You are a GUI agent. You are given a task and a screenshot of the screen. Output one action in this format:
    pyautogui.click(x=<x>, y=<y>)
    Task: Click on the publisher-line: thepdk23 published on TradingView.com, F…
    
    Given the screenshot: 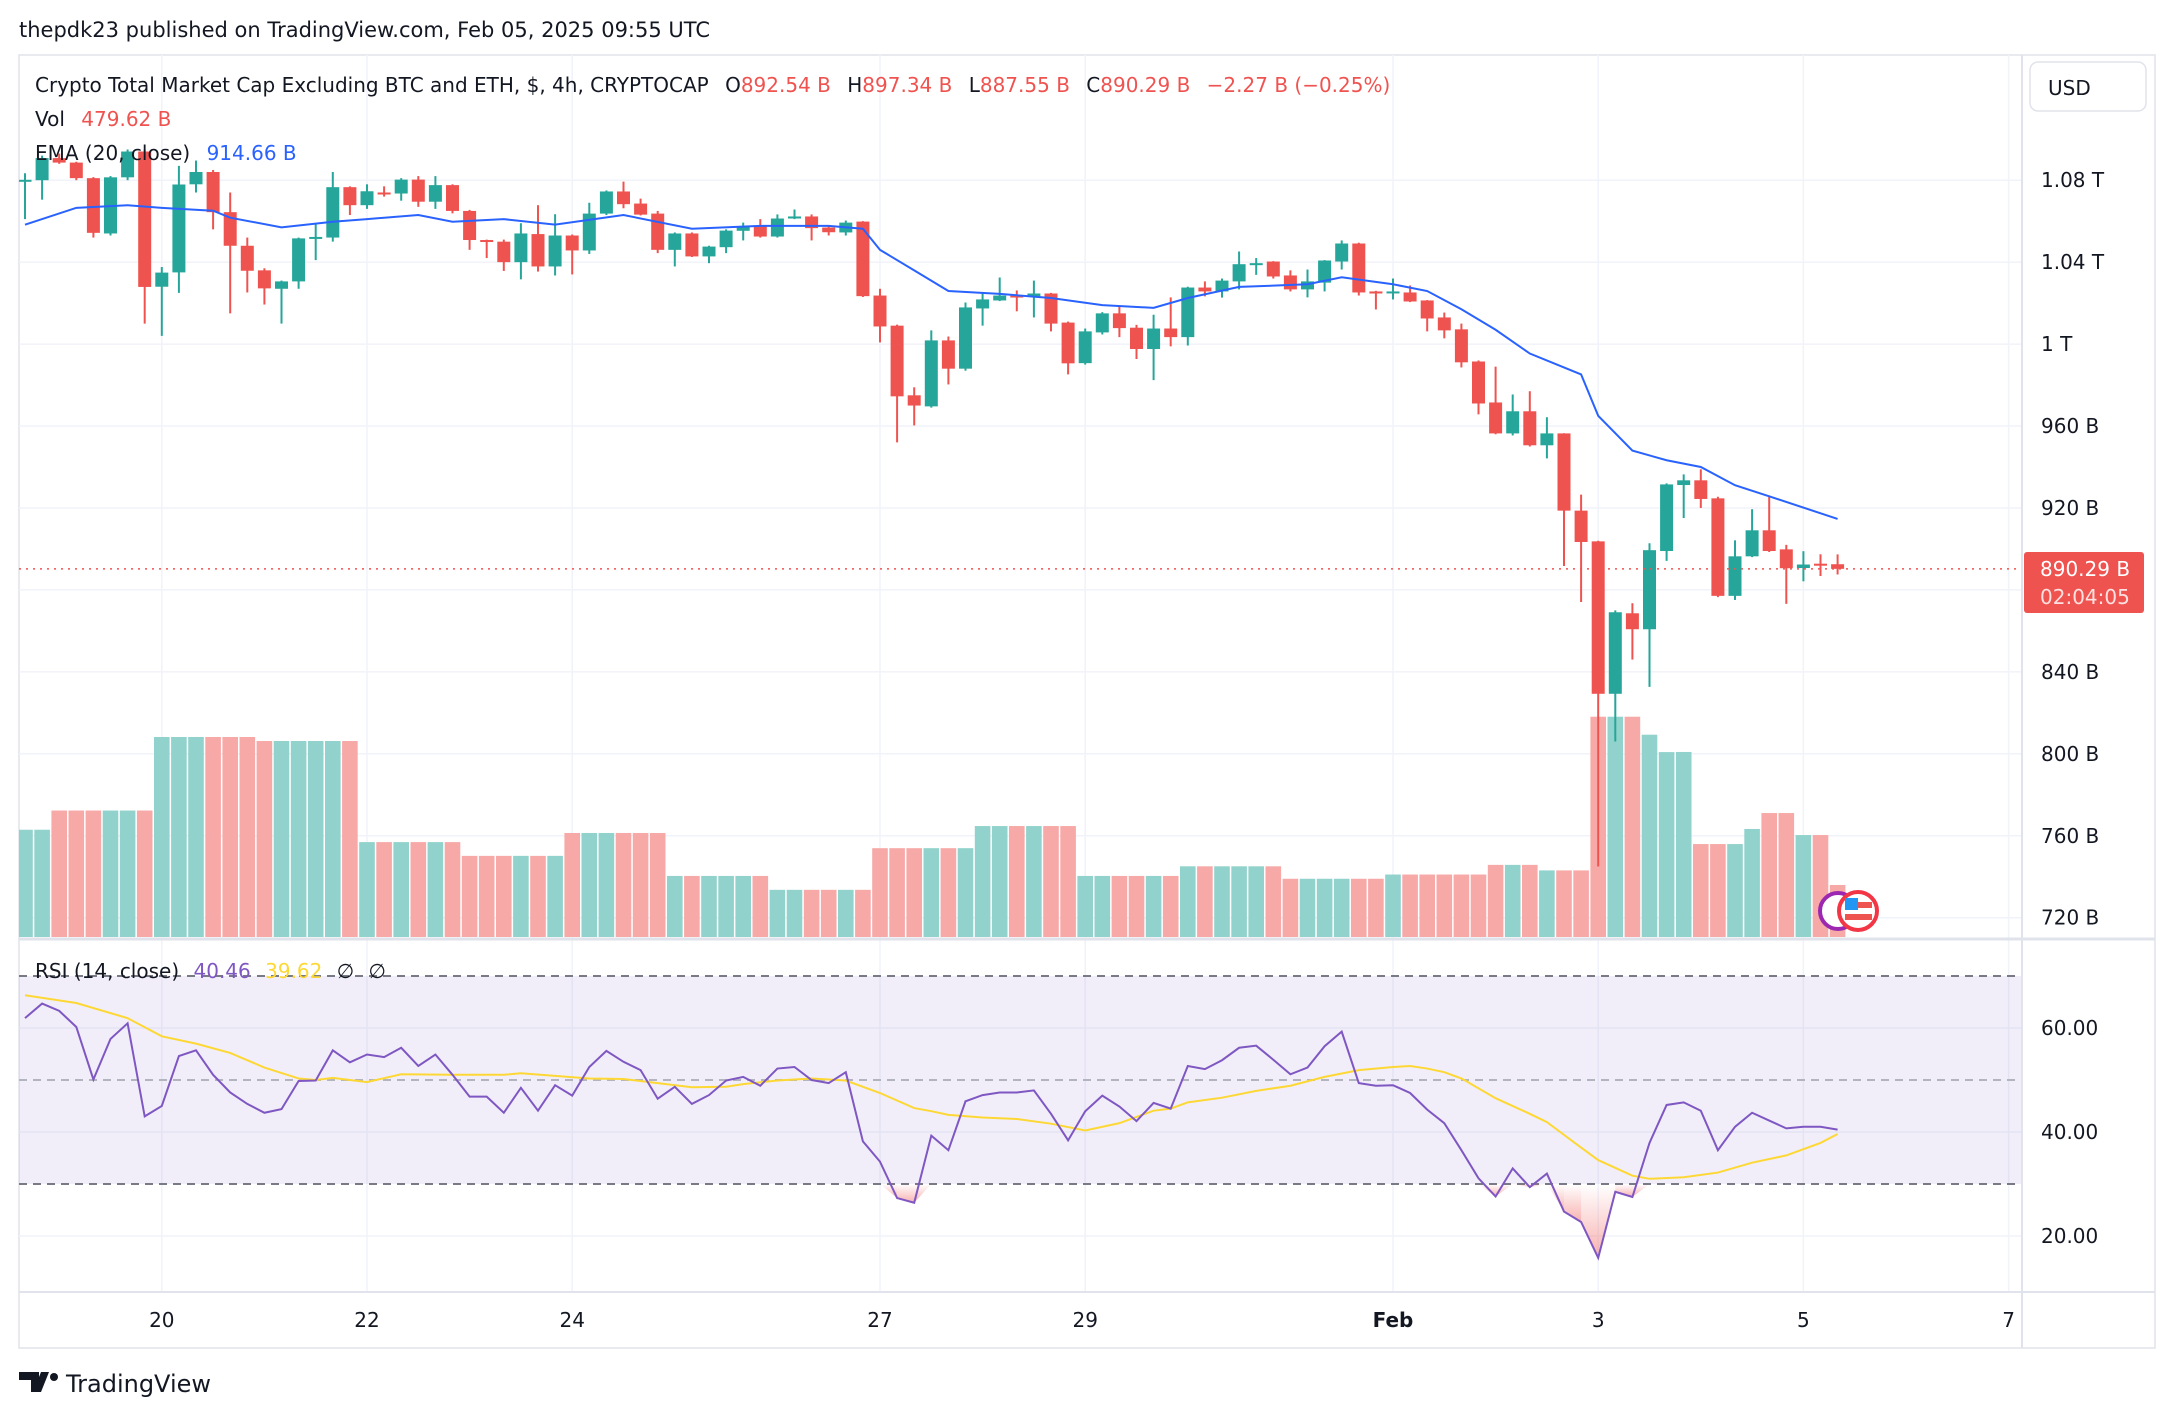 What is the action you would take?
    pyautogui.click(x=364, y=30)
    